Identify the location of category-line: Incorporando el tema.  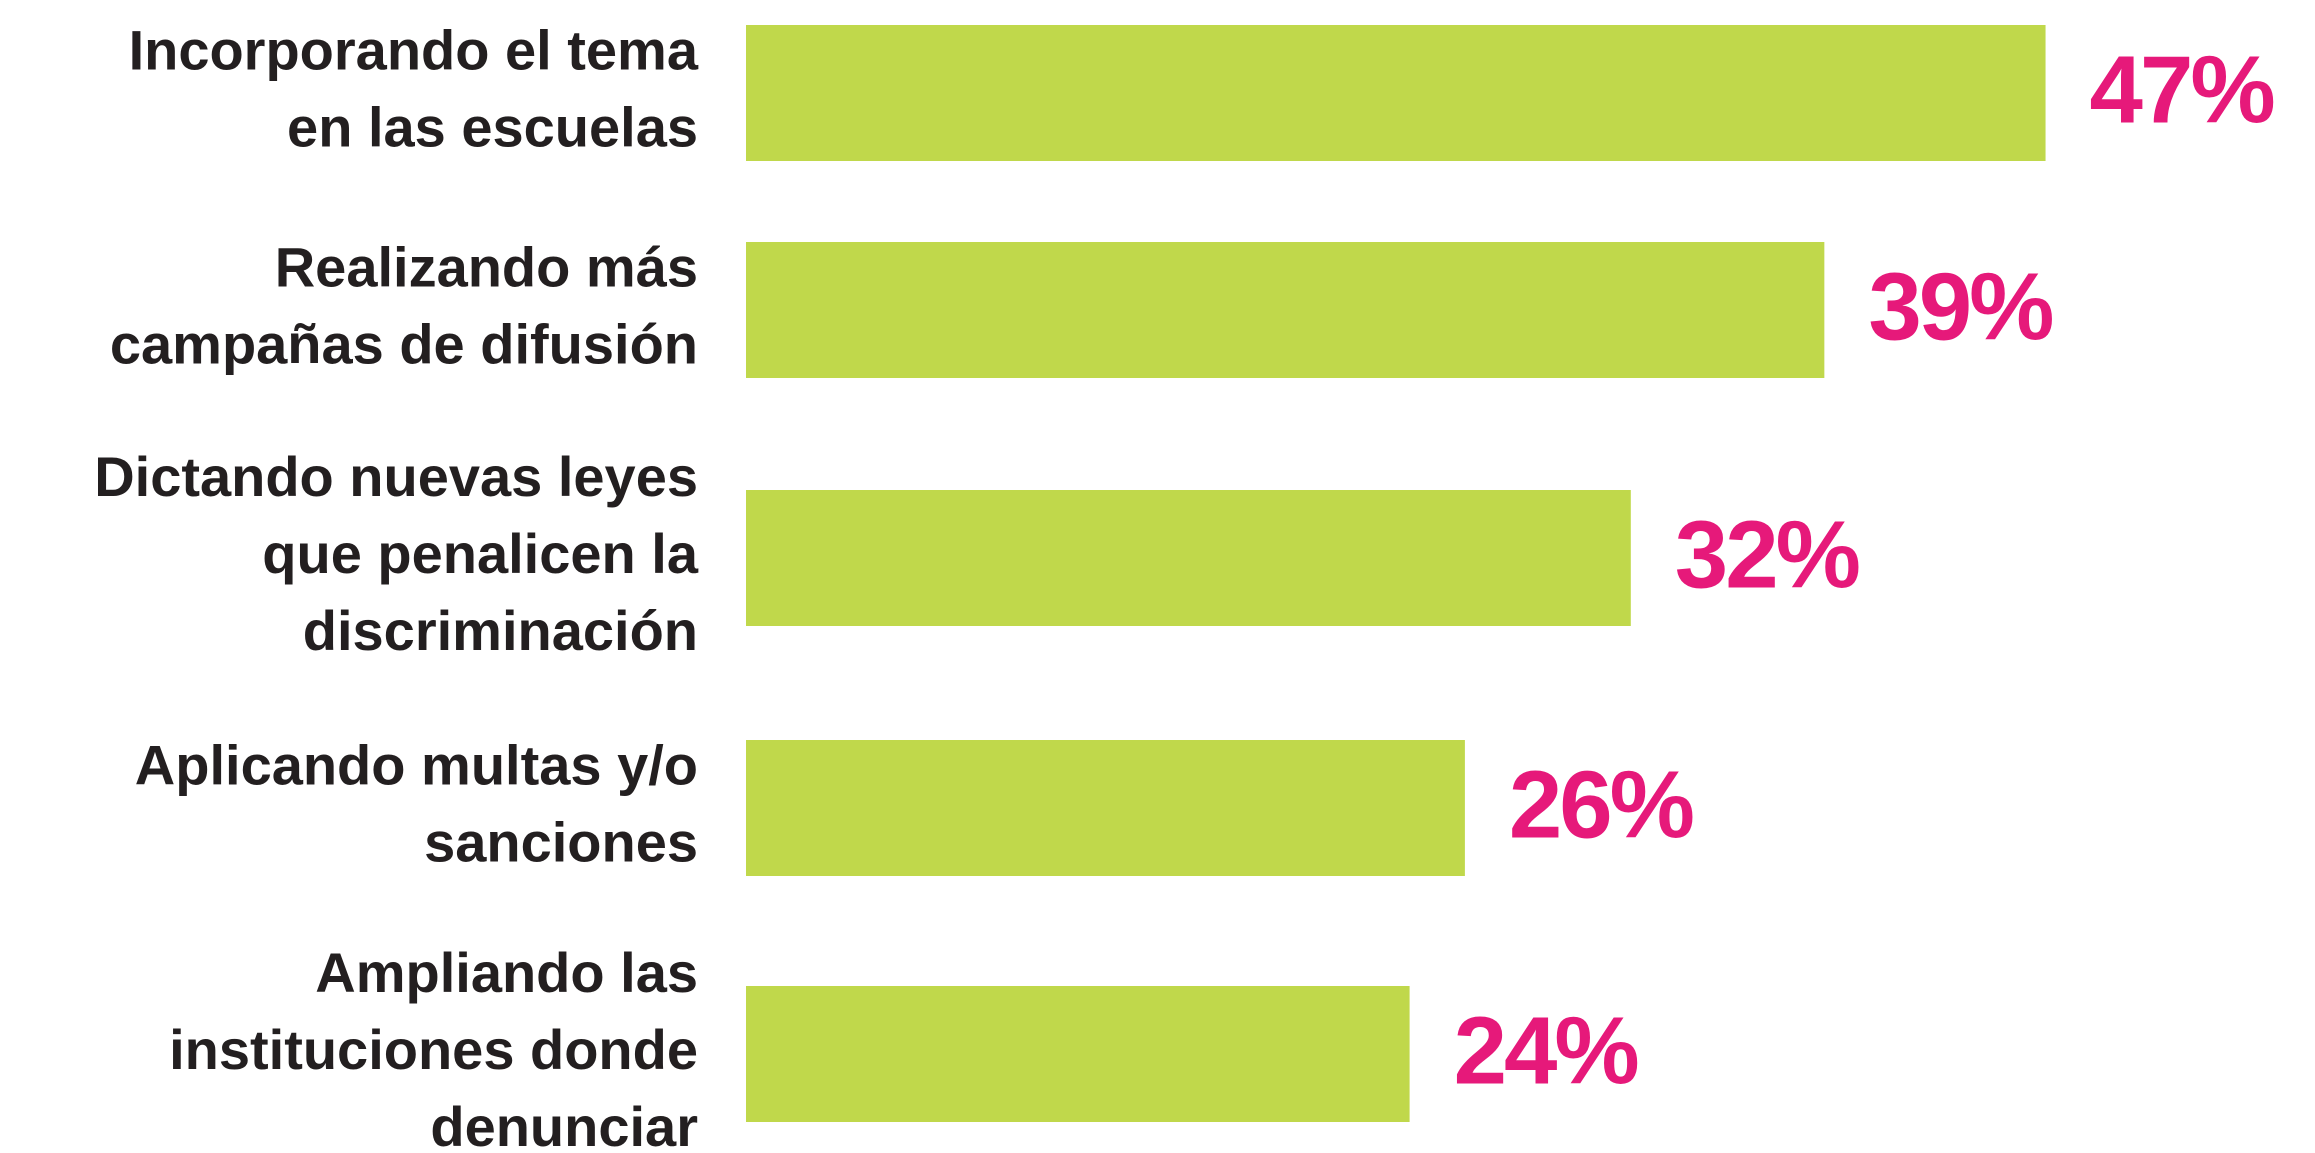
(414, 49).